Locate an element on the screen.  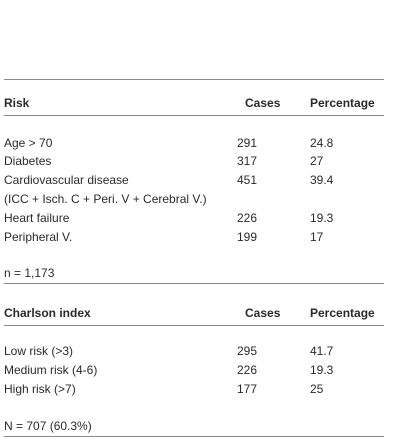
table1-header-cases: Cases is located at coordinates (263, 103).